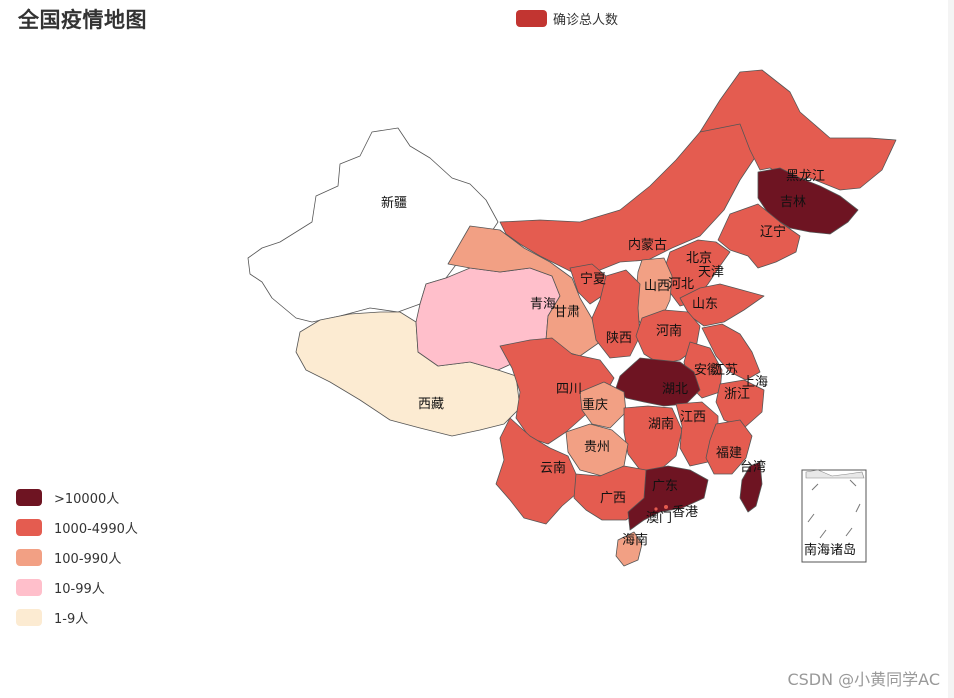 This screenshot has width=954, height=698. Describe the element at coordinates (835, 474) in the screenshot. I see `inset-coastline` at that location.